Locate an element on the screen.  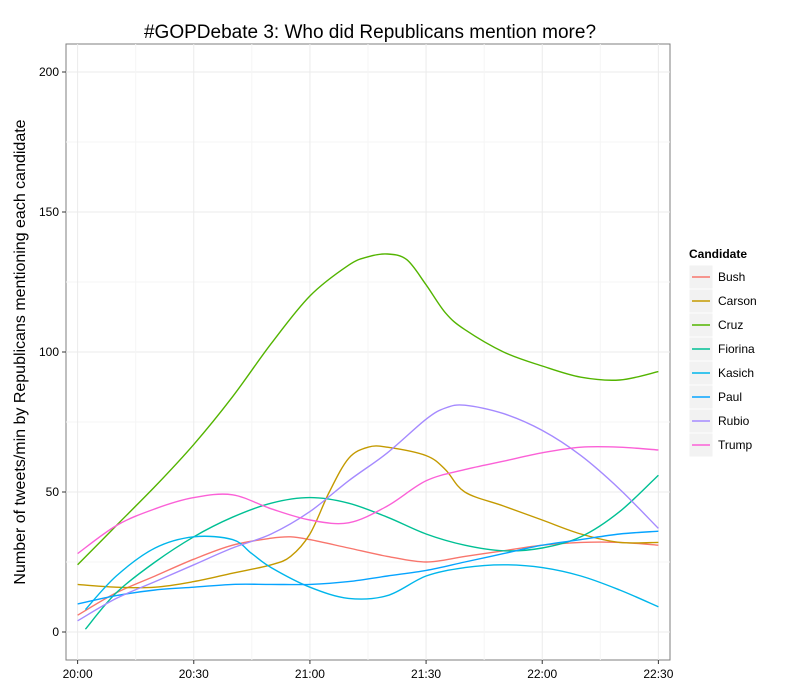
x-tick-label: 22:30 is located at coordinates (658, 674).